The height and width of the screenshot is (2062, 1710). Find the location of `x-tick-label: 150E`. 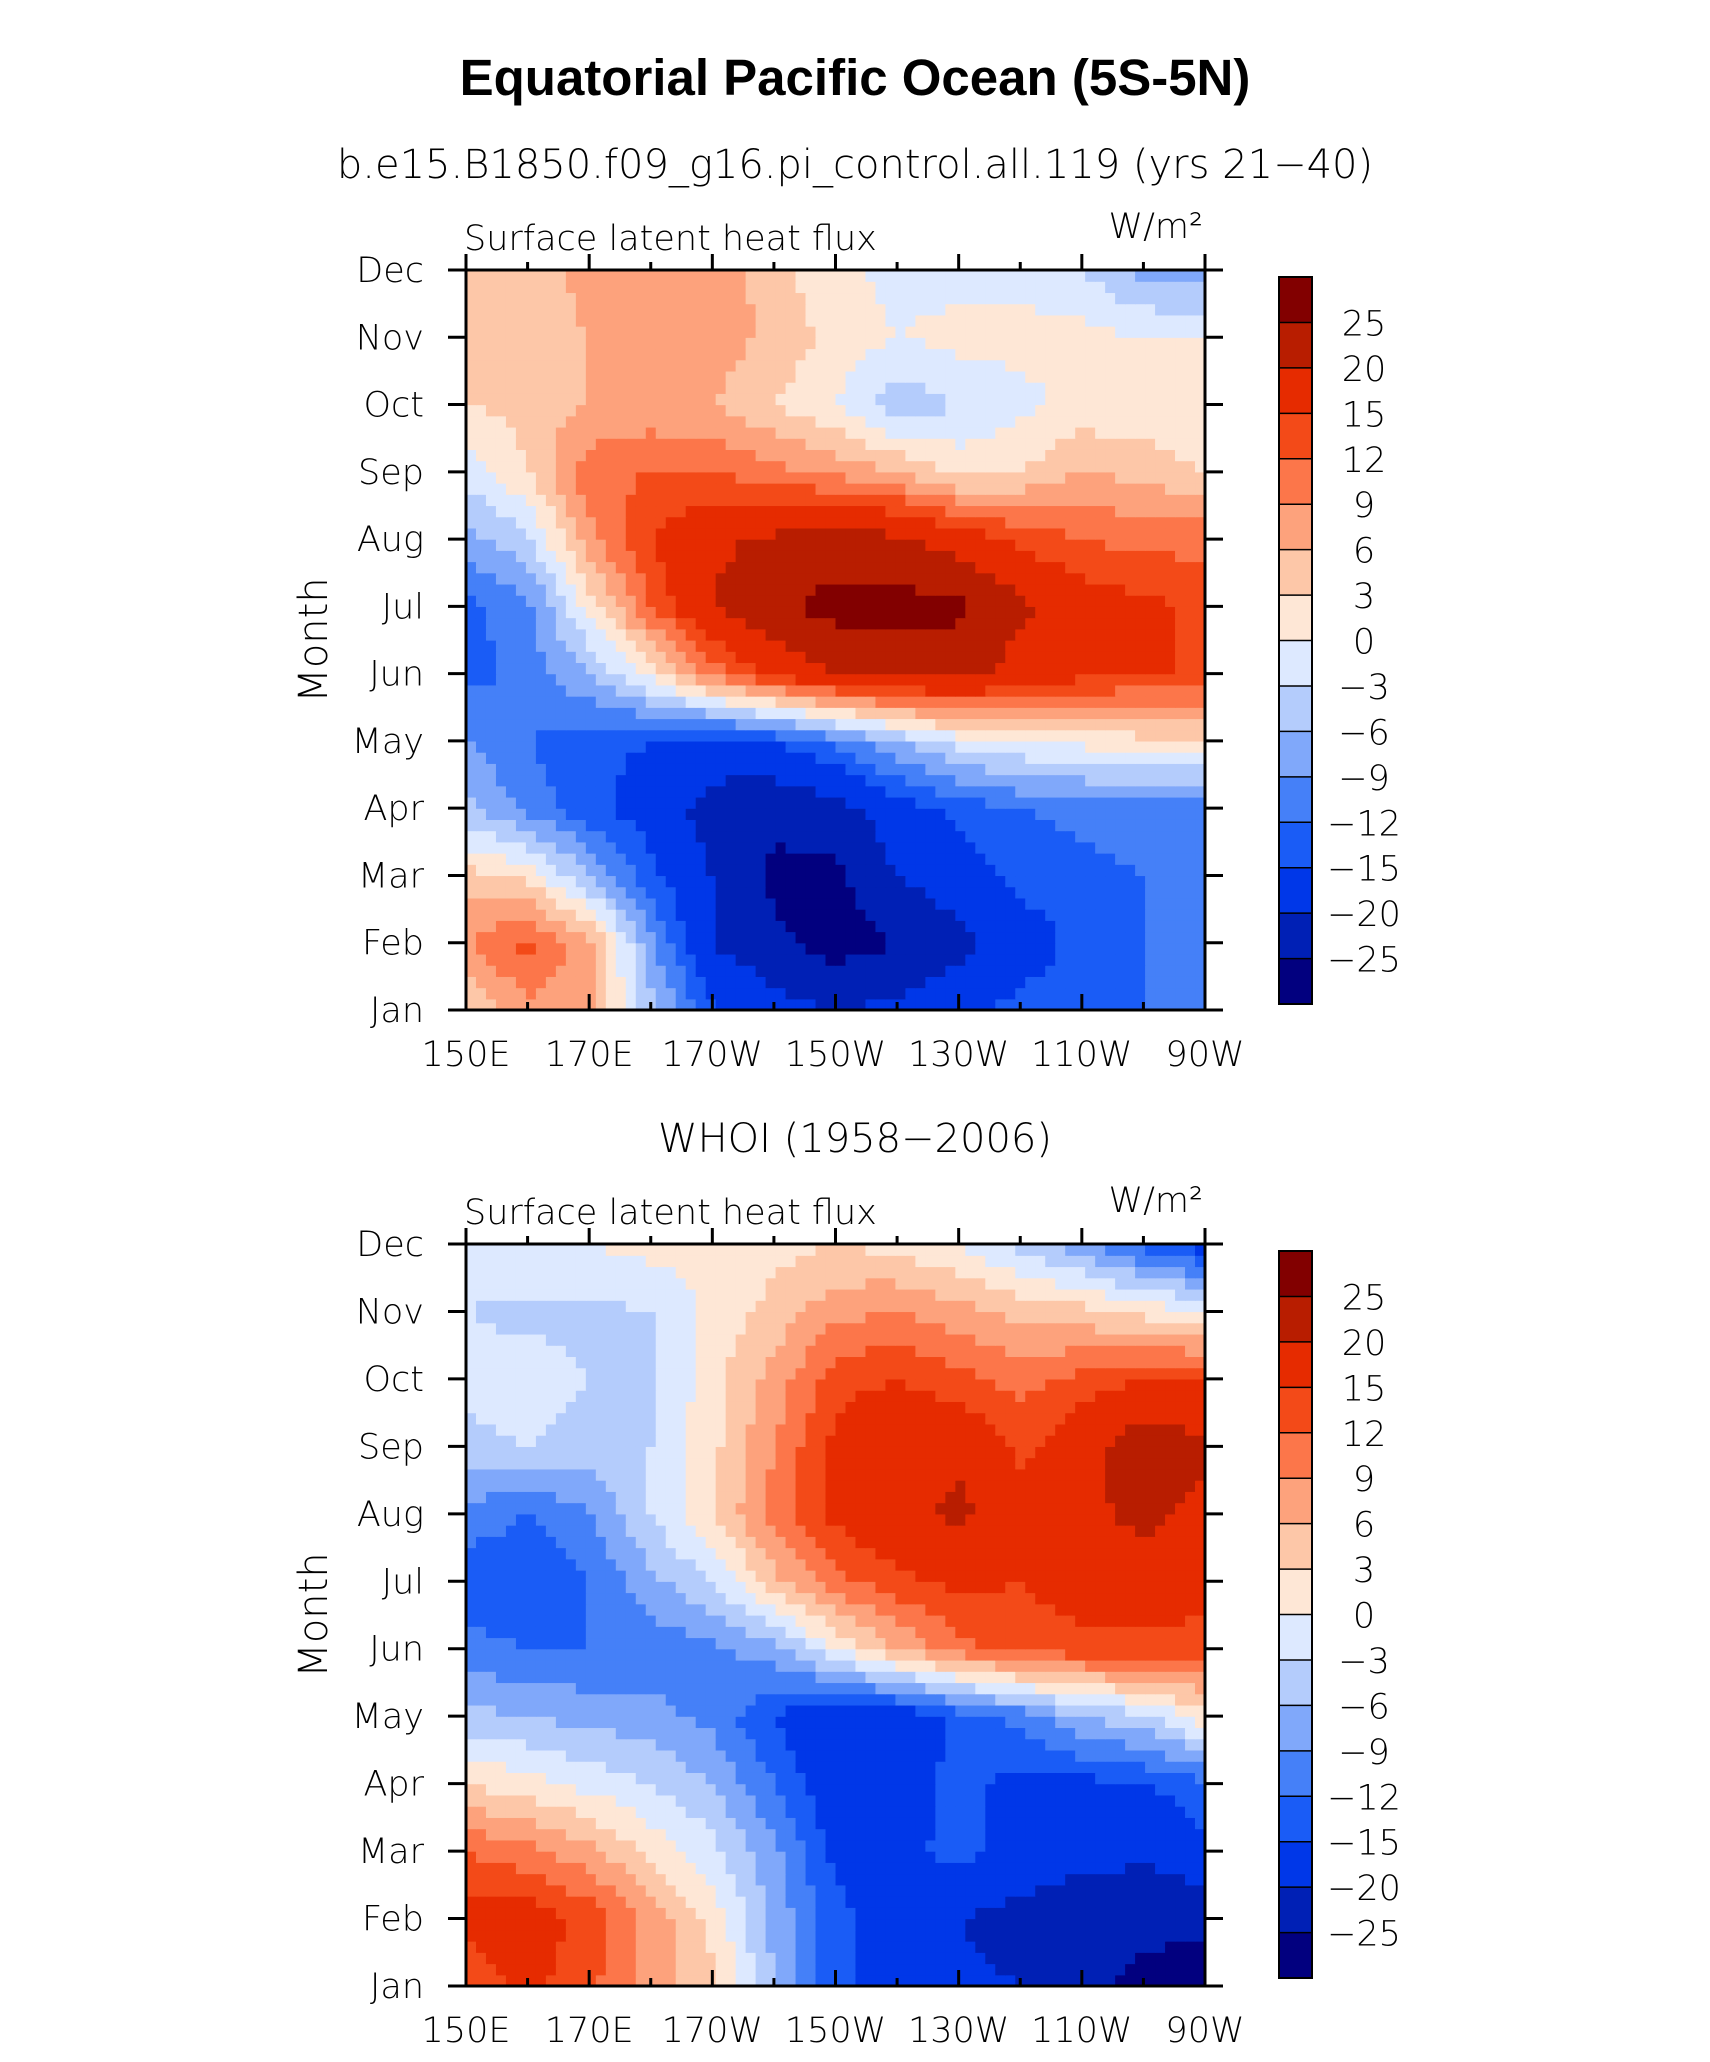

x-tick-label: 150E is located at coordinates (466, 1055).